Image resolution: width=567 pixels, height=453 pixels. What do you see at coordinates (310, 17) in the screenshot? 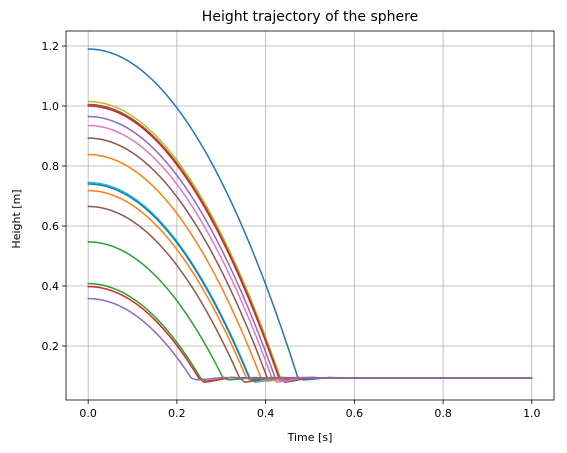
I see `chart-title: Height trajectory of the sphere` at bounding box center [310, 17].